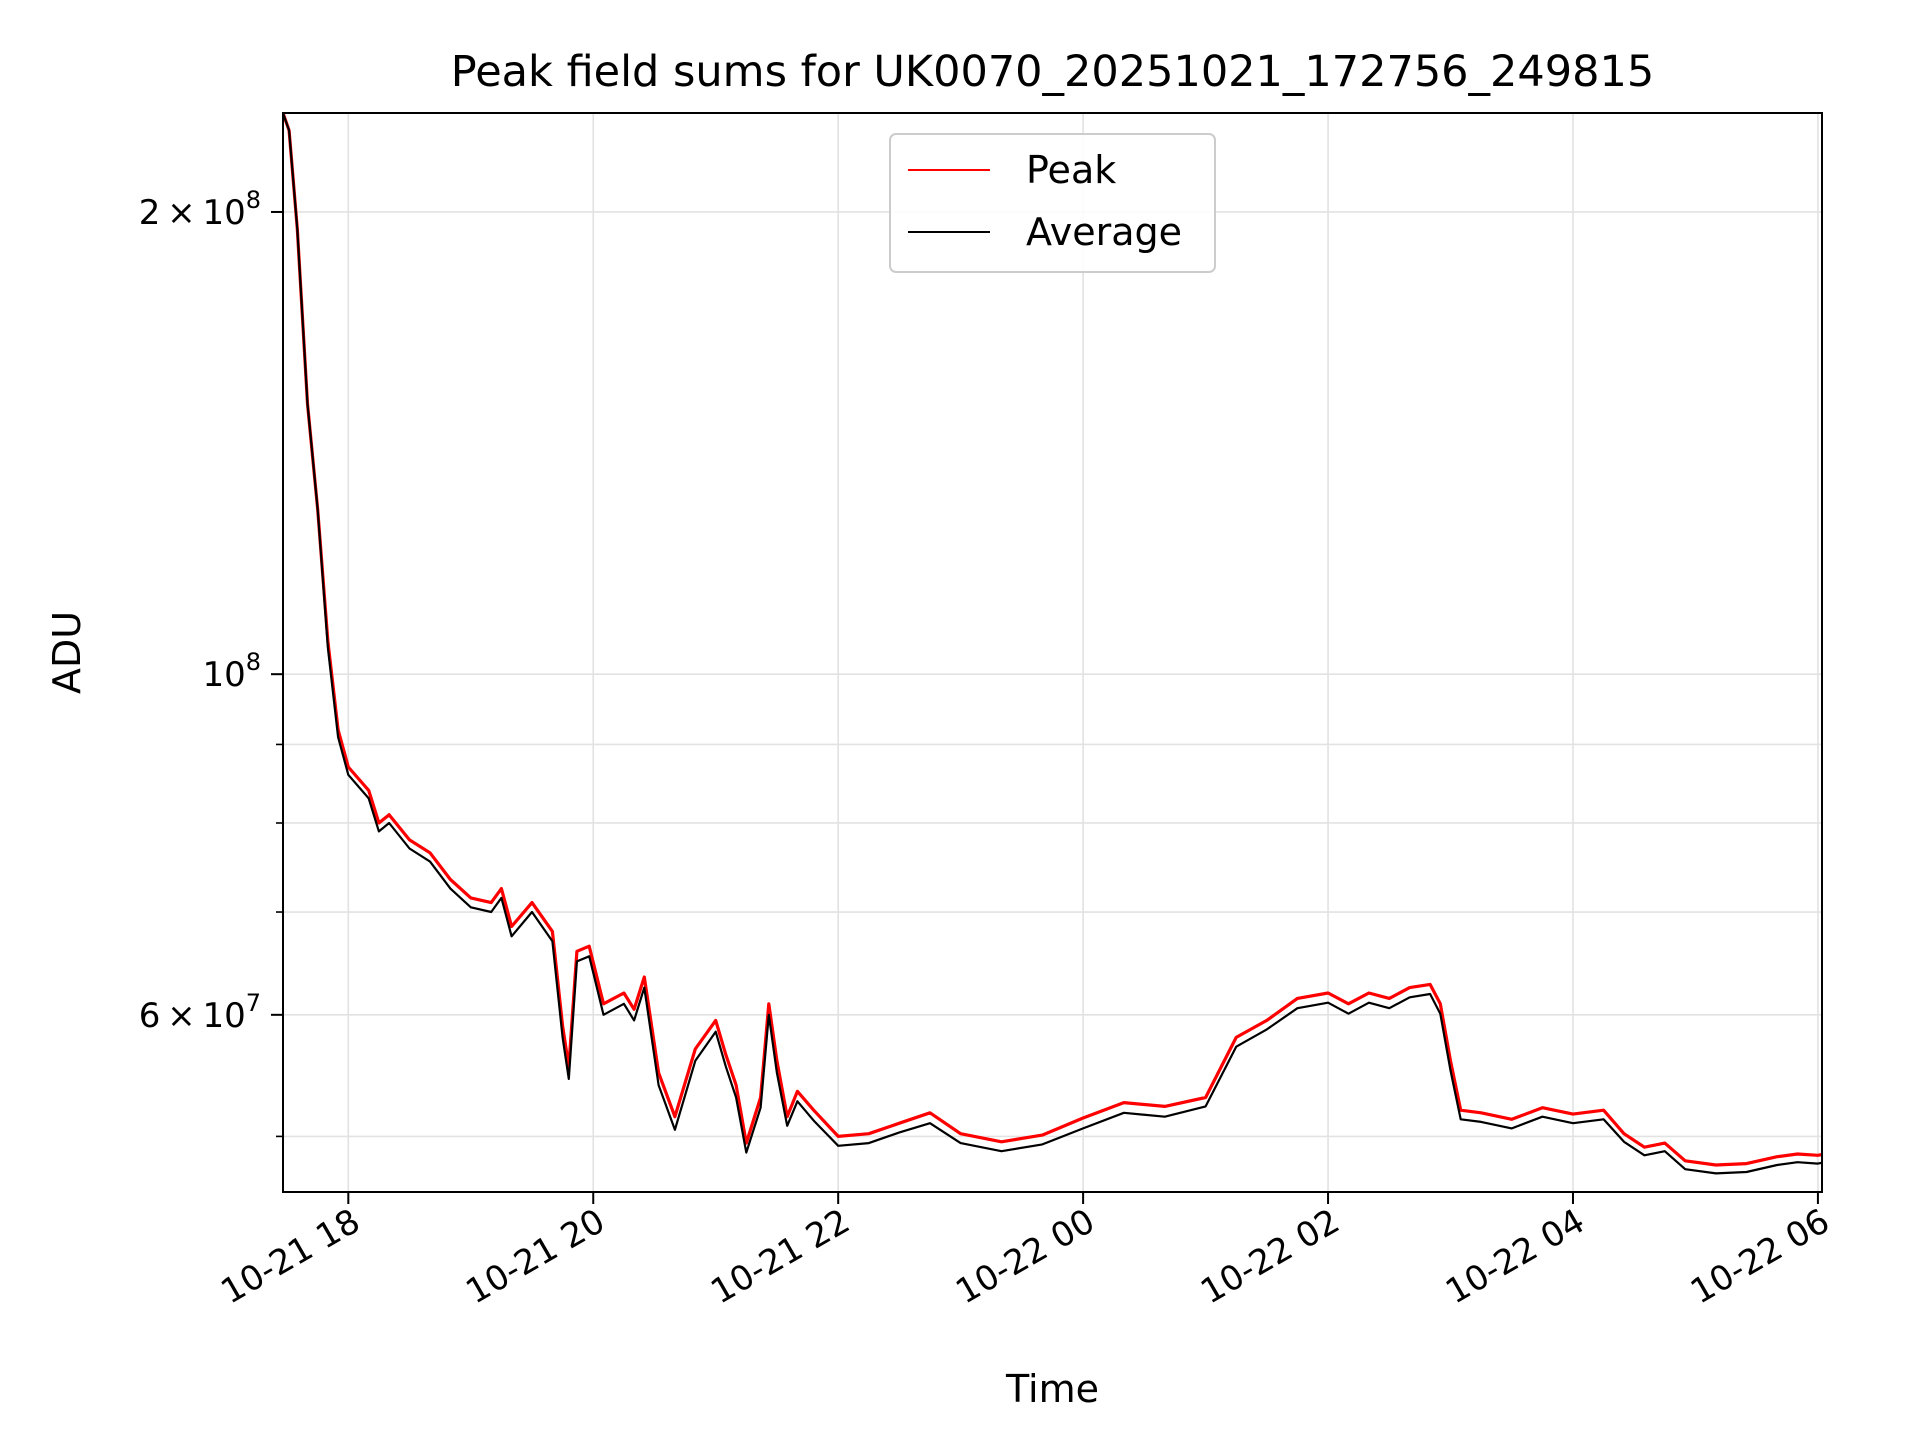 Image resolution: width=1920 pixels, height=1440 pixels. I want to click on y-axis-label: ADU, so click(67, 652).